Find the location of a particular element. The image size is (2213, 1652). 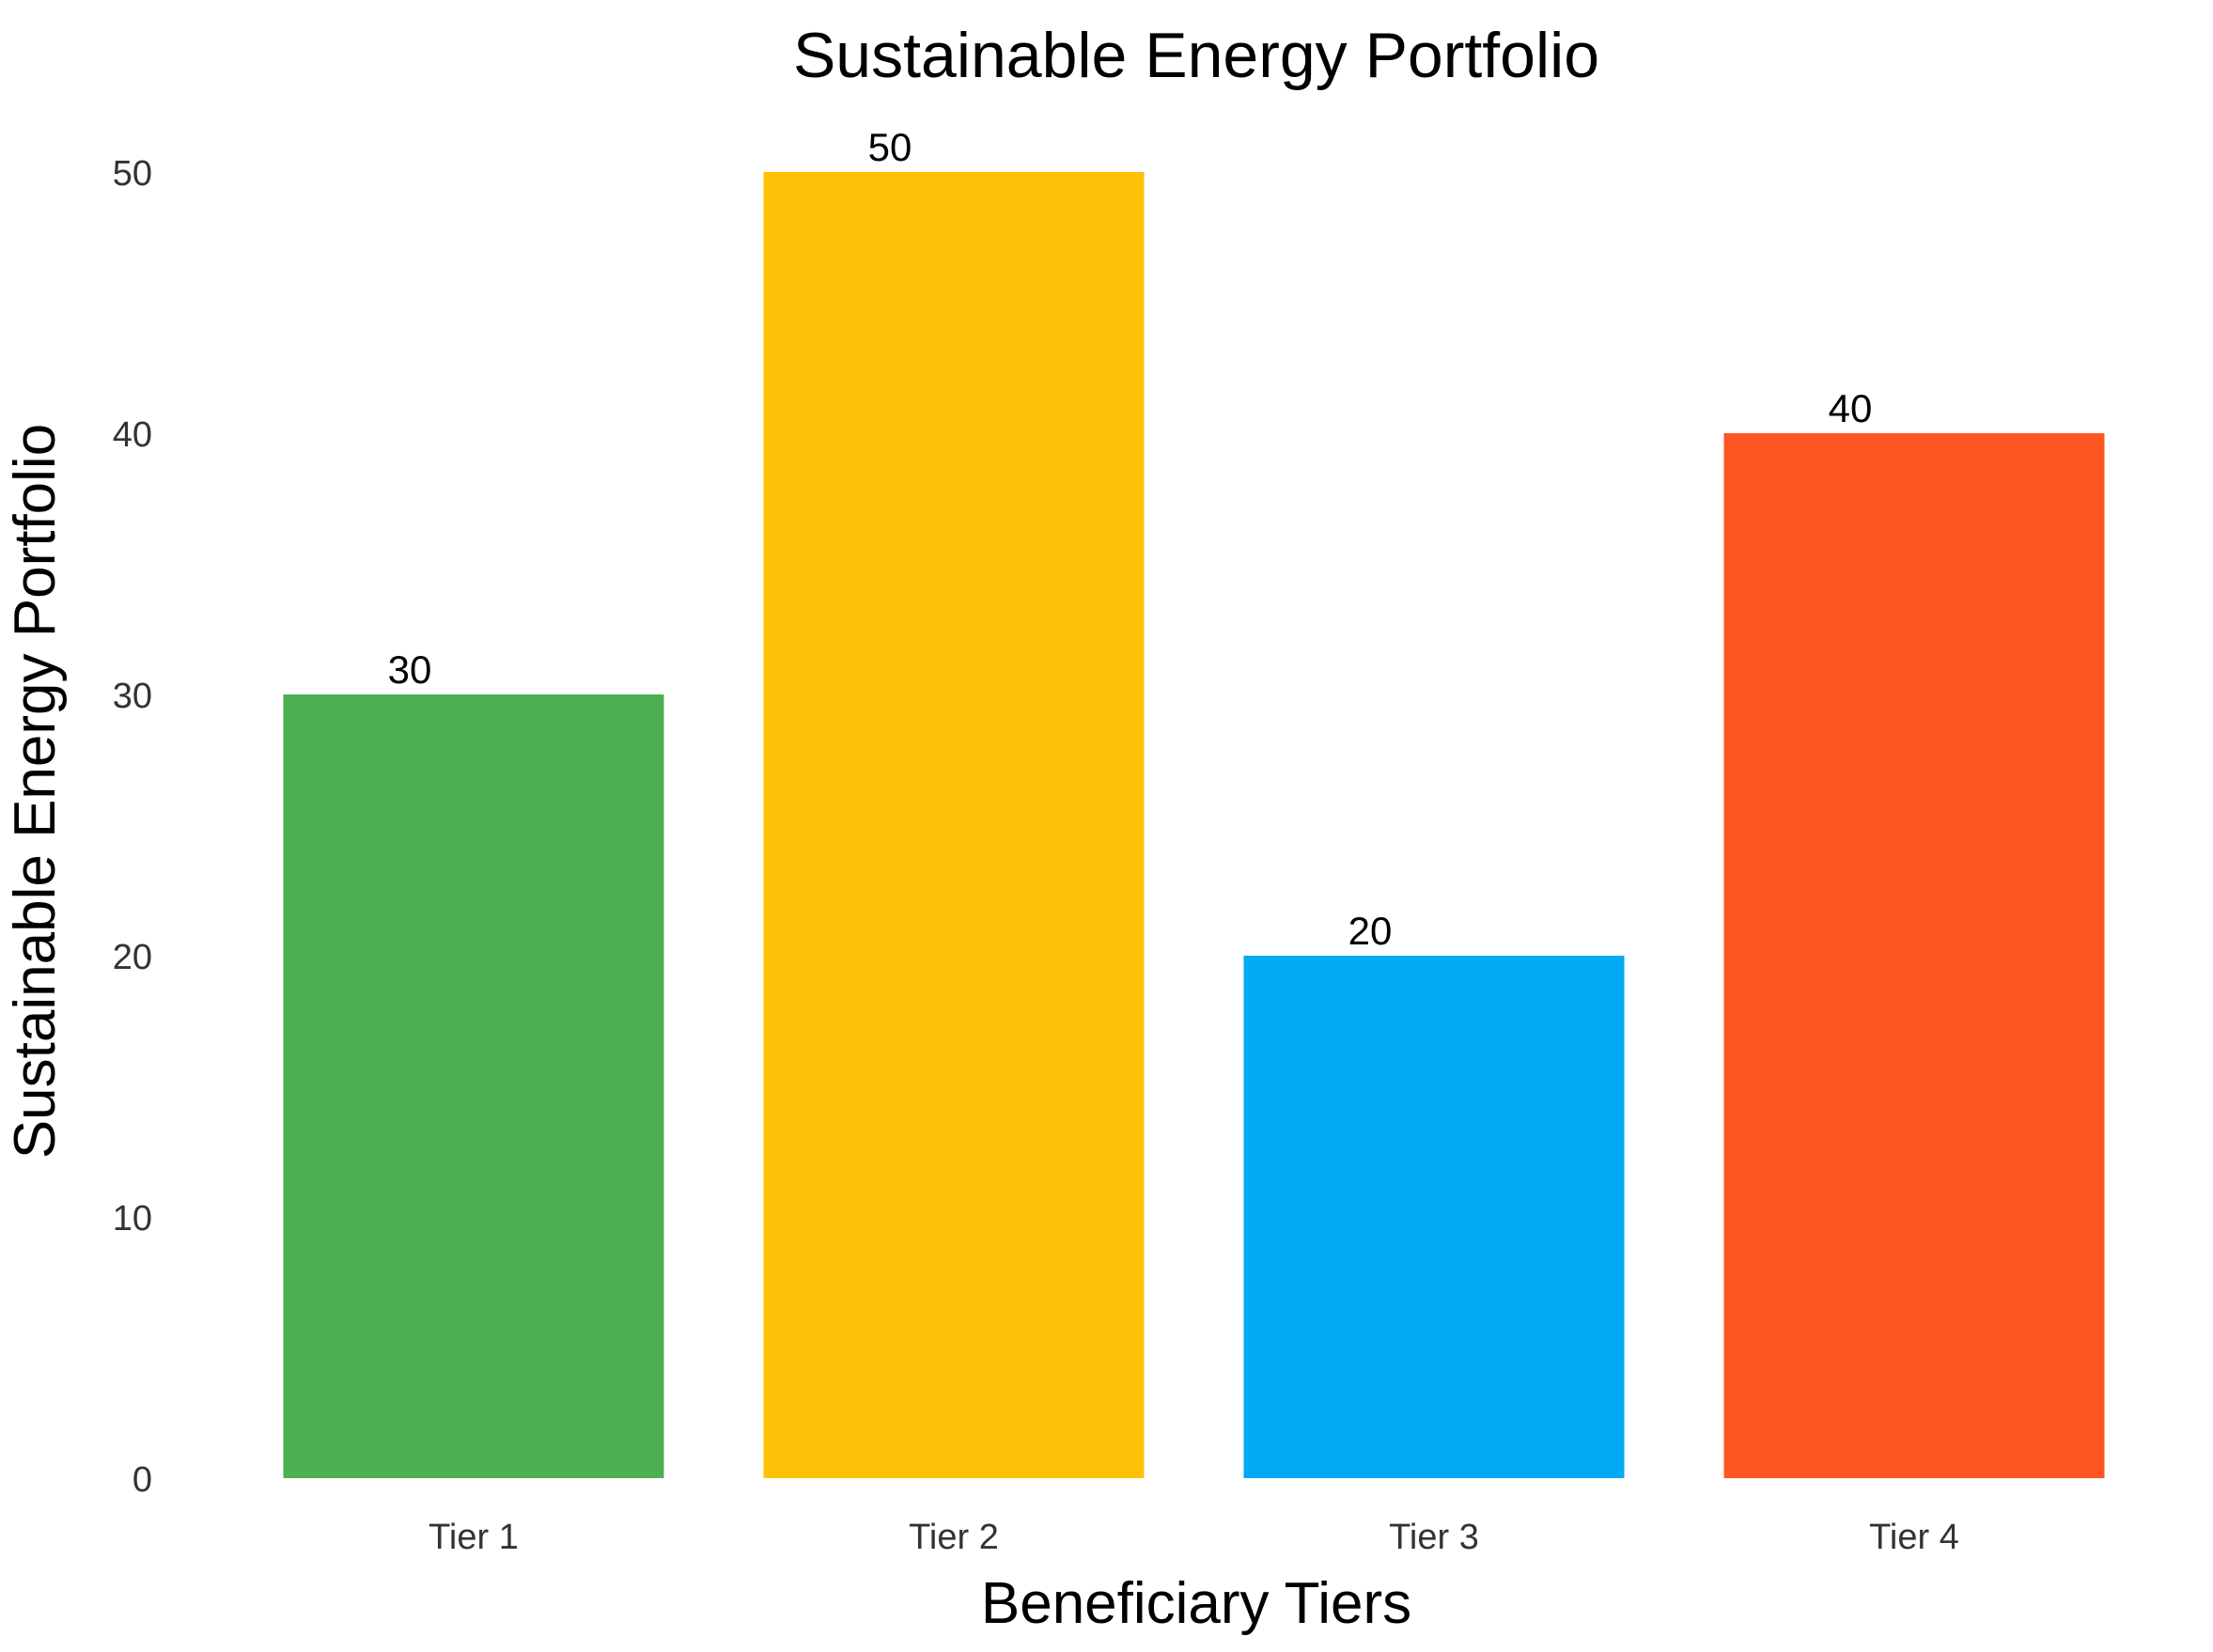

y-tick-label: 40 is located at coordinates (132, 435).